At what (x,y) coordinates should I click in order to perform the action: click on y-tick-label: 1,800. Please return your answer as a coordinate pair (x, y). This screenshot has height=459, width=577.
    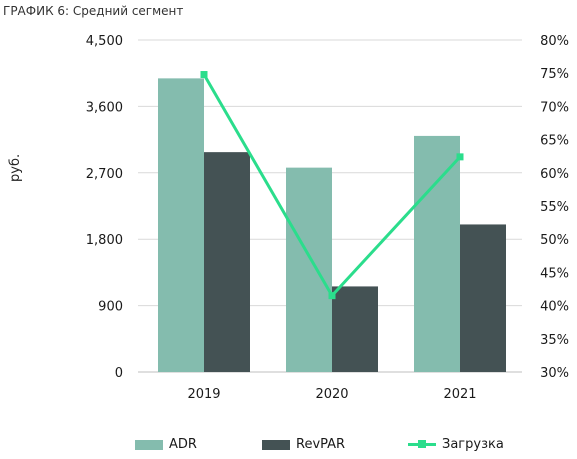
    Looking at the image, I should click on (104, 240).